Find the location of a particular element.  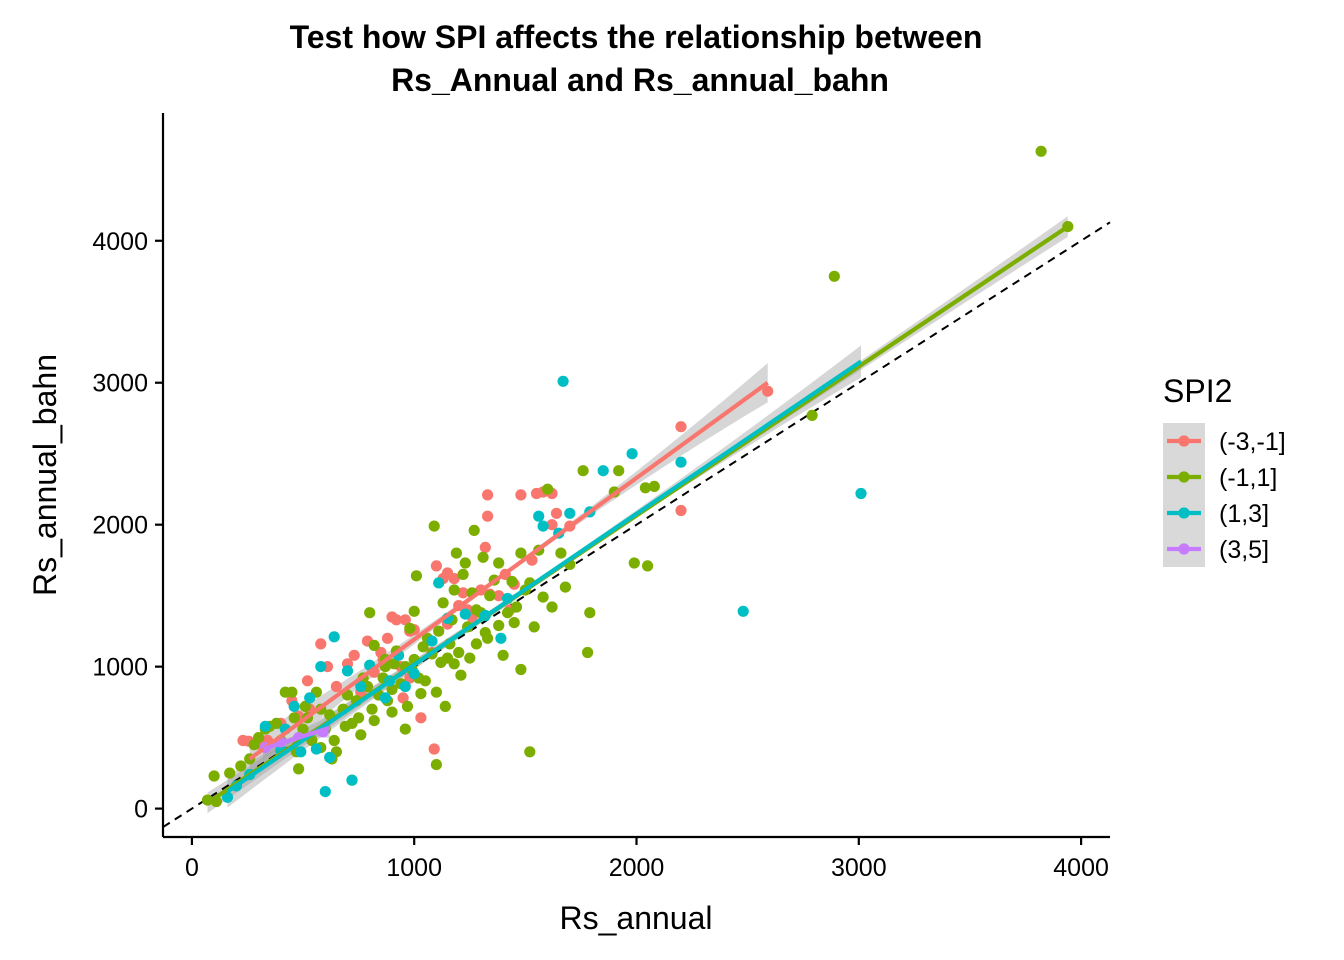

y-tick-label: 2000 is located at coordinates (120, 526).